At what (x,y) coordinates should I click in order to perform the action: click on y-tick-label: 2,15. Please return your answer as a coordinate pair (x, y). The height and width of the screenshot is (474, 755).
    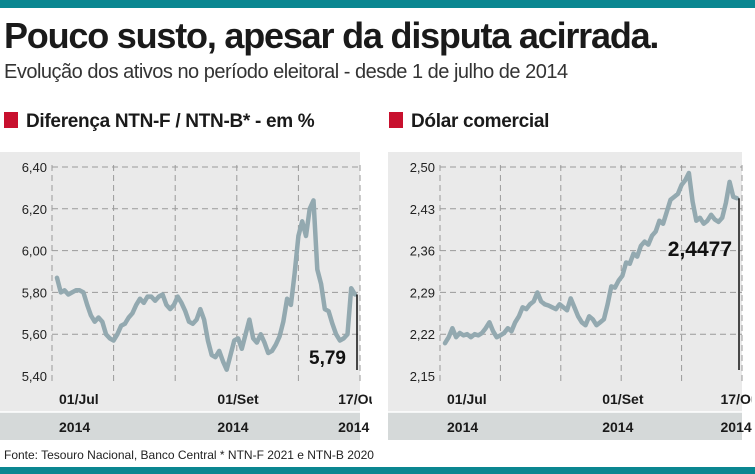
    Looking at the image, I should click on (422, 376).